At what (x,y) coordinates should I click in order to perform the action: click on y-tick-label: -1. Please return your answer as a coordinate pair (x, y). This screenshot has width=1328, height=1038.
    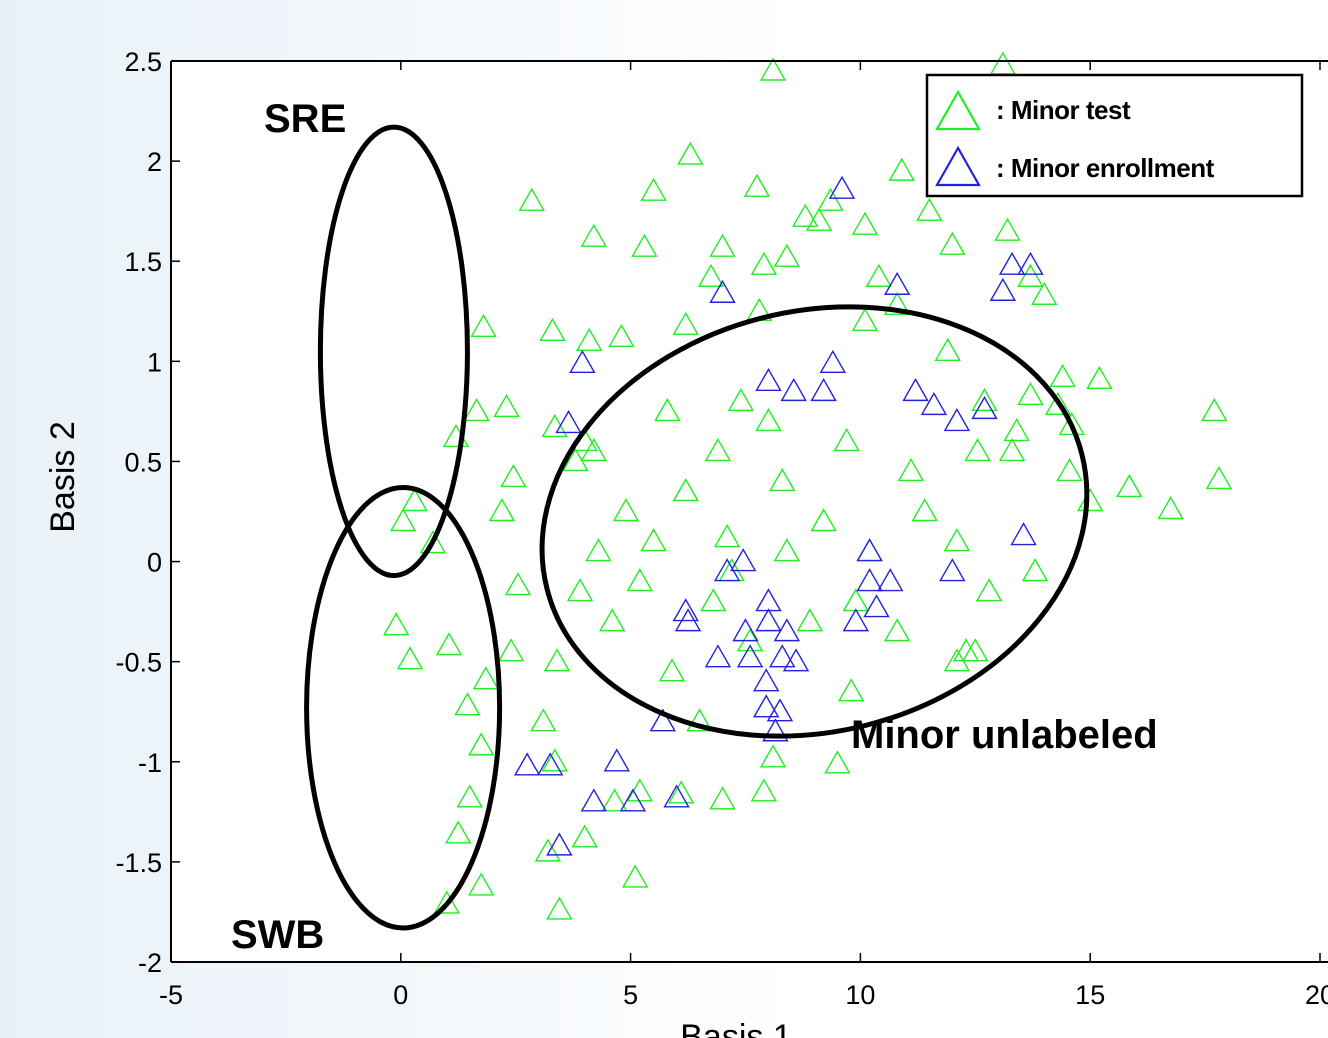
    Looking at the image, I should click on (150, 763).